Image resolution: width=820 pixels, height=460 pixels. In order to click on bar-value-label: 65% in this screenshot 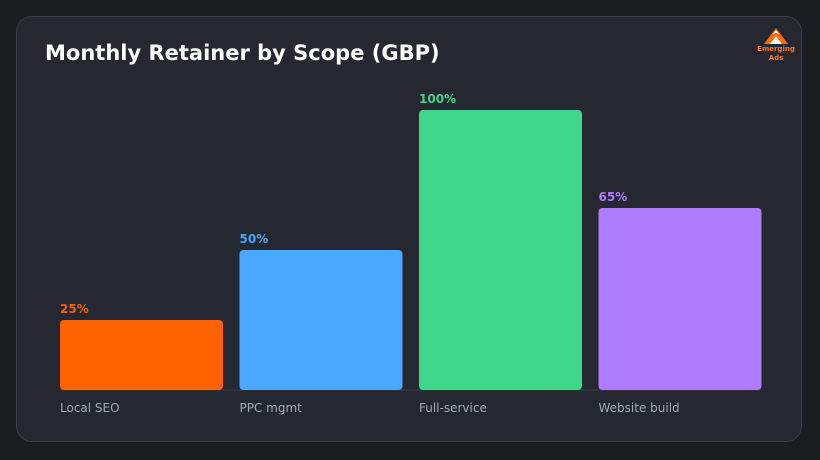, I will do `click(613, 197)`.